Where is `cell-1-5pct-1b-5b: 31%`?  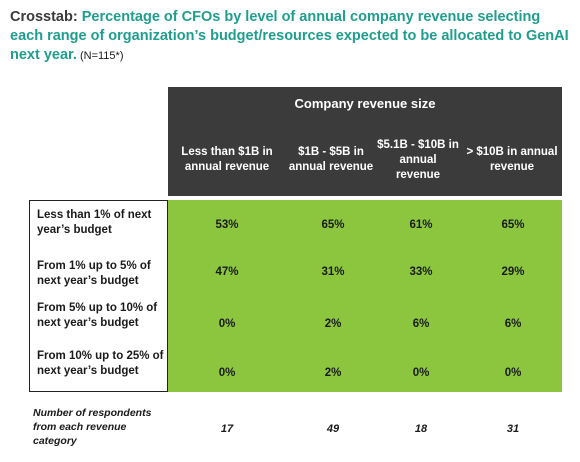
cell-1-5pct-1b-5b: 31% is located at coordinates (333, 272).